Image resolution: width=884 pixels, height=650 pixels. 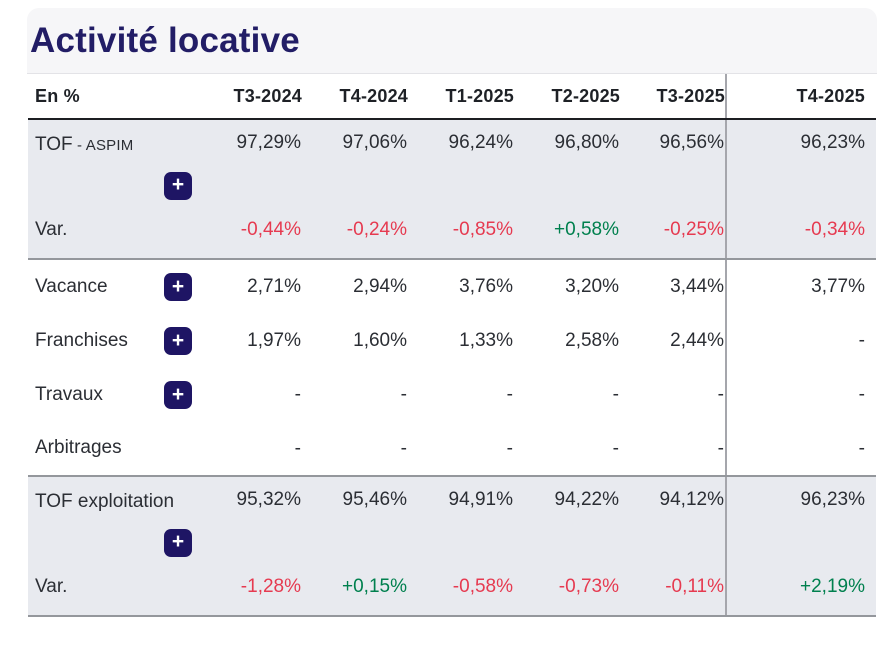 What do you see at coordinates (461, 589) in the screenshot?
I see `value-cell: -0,58%` at bounding box center [461, 589].